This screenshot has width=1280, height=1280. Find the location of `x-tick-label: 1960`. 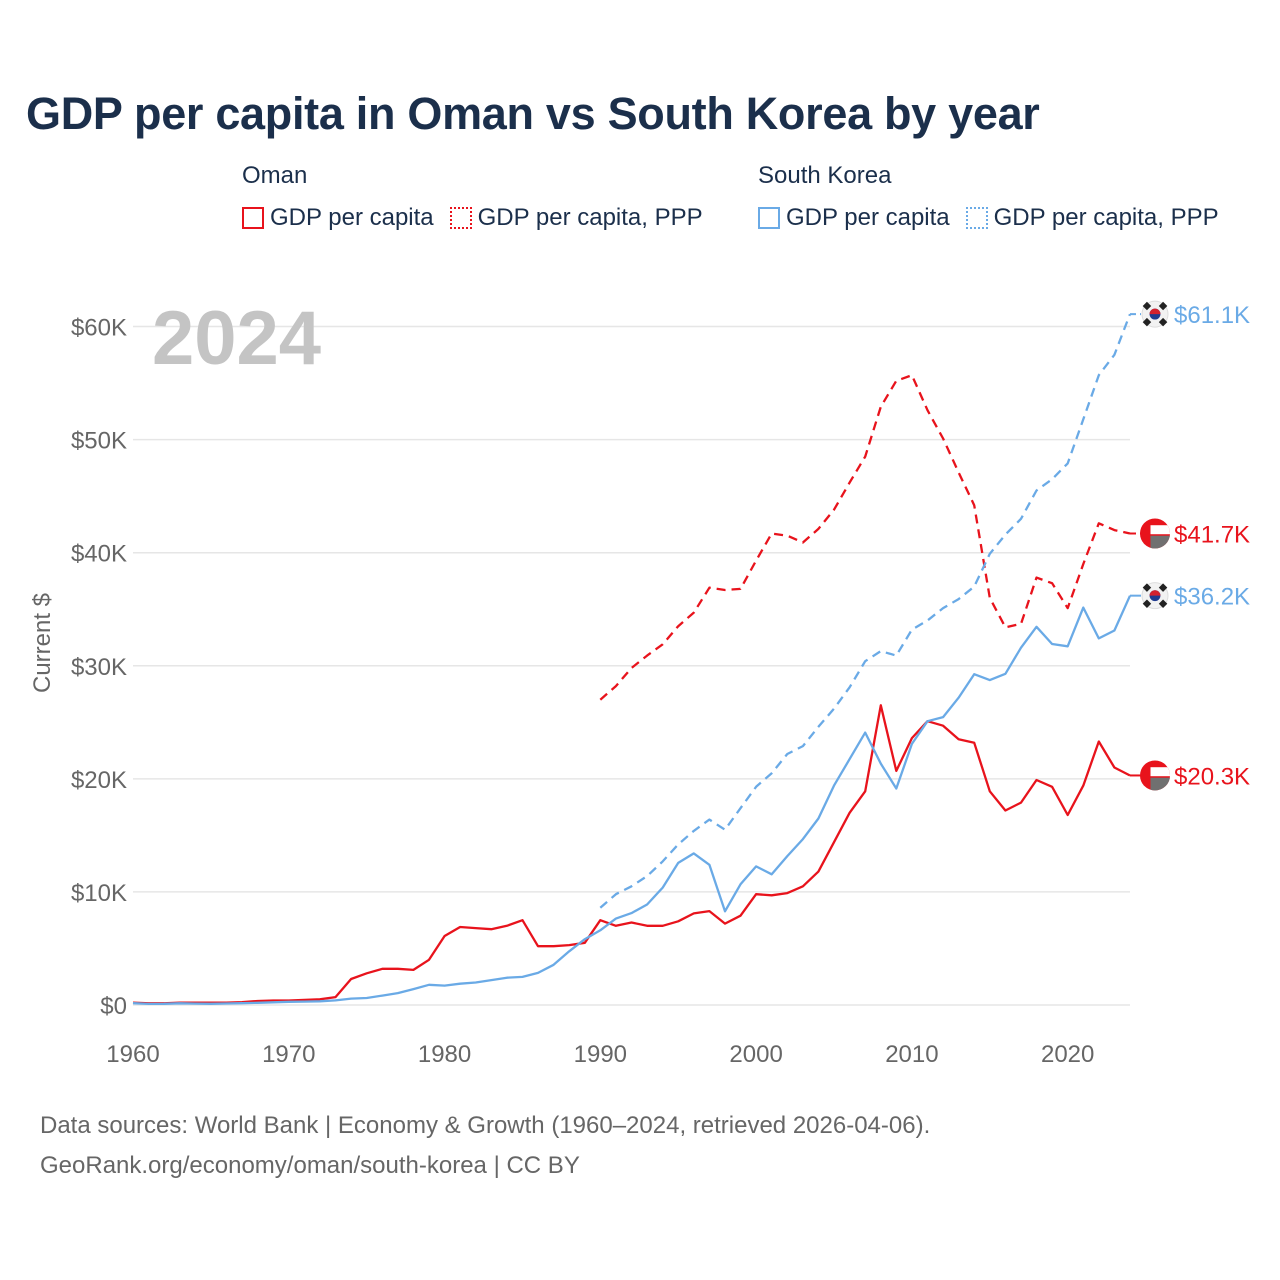

x-tick-label: 1960 is located at coordinates (132, 1054).